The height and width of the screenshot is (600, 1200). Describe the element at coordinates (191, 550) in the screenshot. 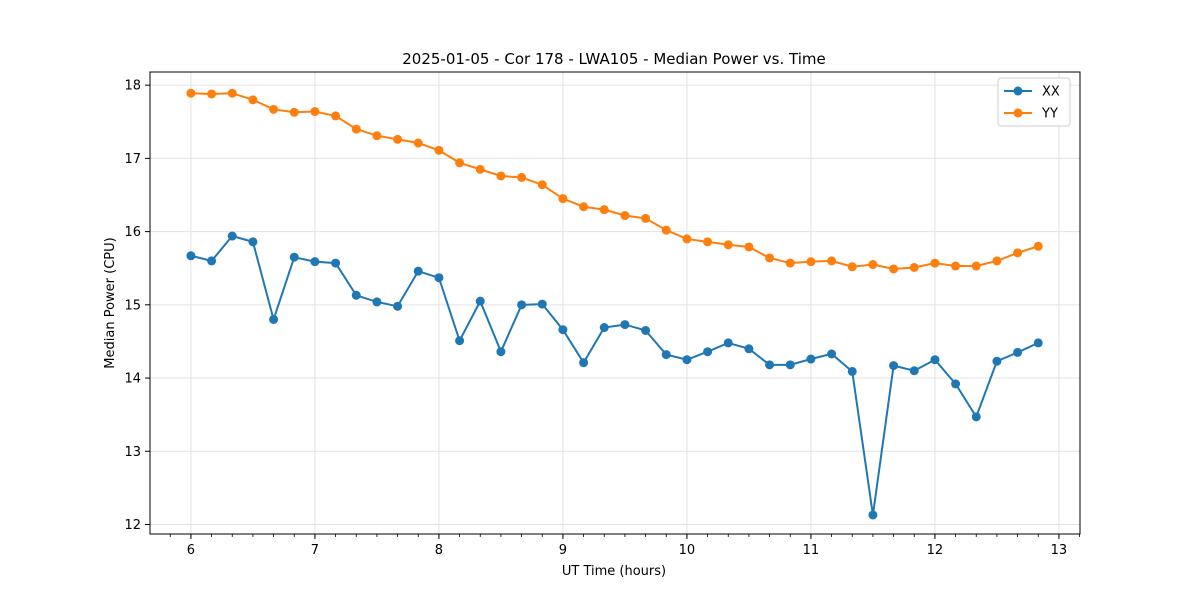

I see `x-tick-label: 6` at that location.